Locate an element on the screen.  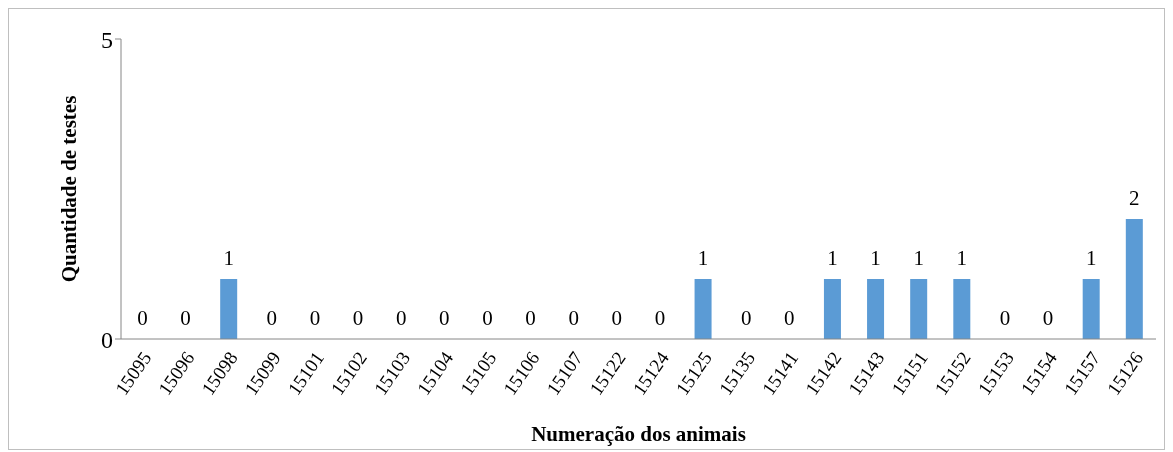
y-axis-title: Quantidade de testes is located at coordinates (69, 189).